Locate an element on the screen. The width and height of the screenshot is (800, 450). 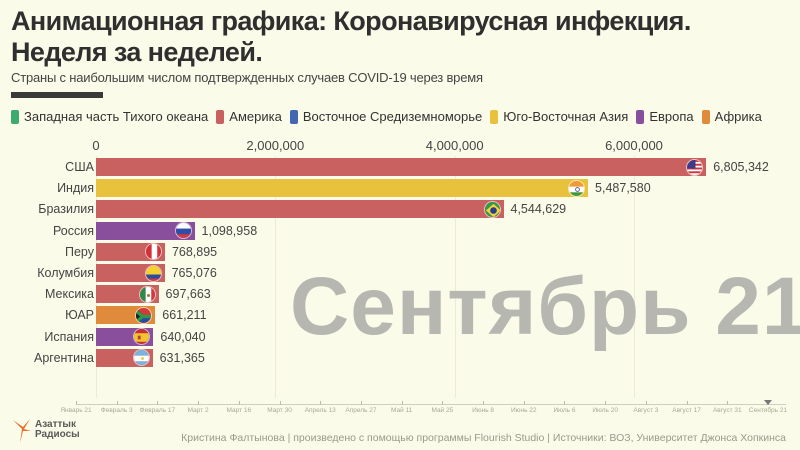
legend-item: Западная часть Тихого океана is located at coordinates (109, 116).